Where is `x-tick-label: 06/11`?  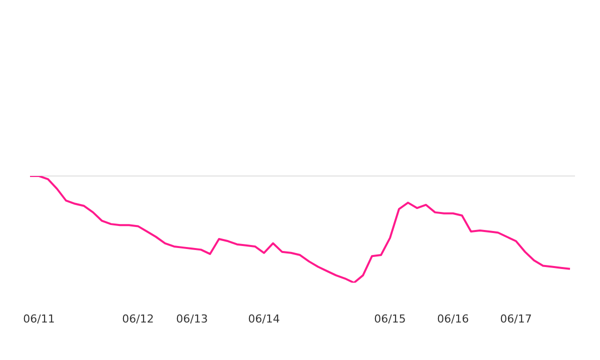 x-tick-label: 06/11 is located at coordinates (39, 319).